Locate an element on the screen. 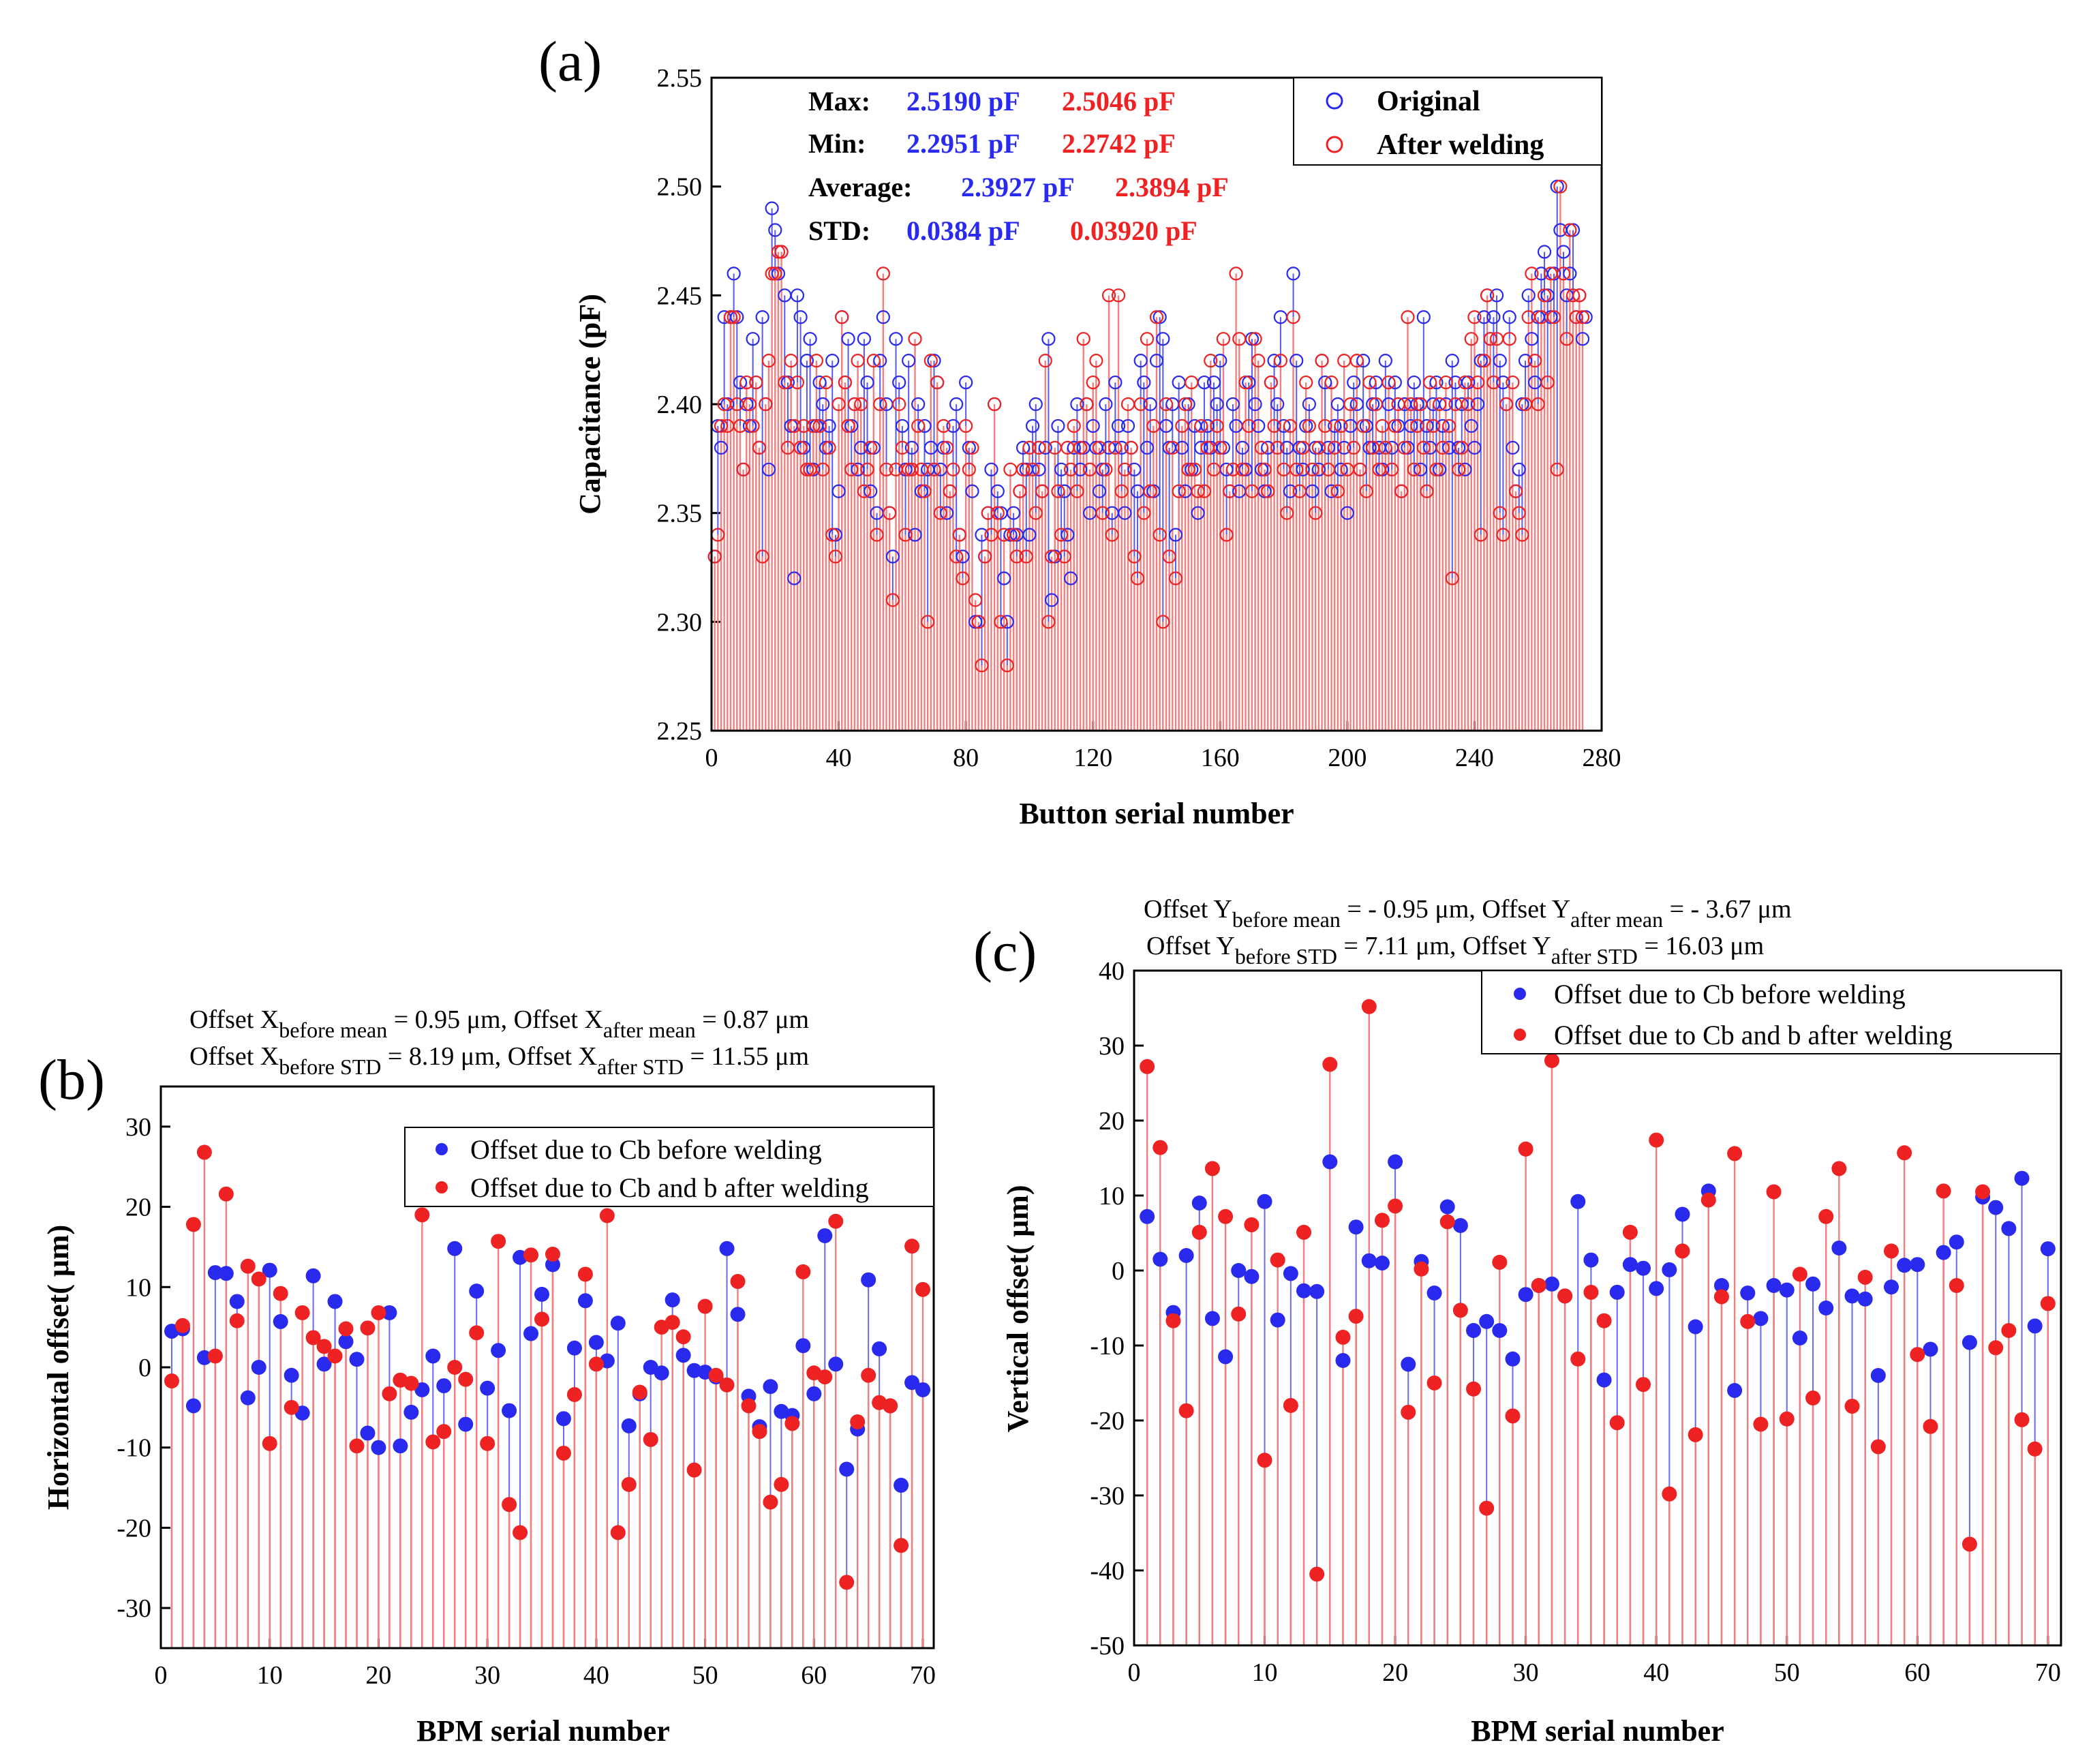 The image size is (2091, 1764). panel-b-plot: 0 10 20 30 40 50 60 70 -30 -20 -10 0 10 20 30 is located at coordinates (526, 1401).